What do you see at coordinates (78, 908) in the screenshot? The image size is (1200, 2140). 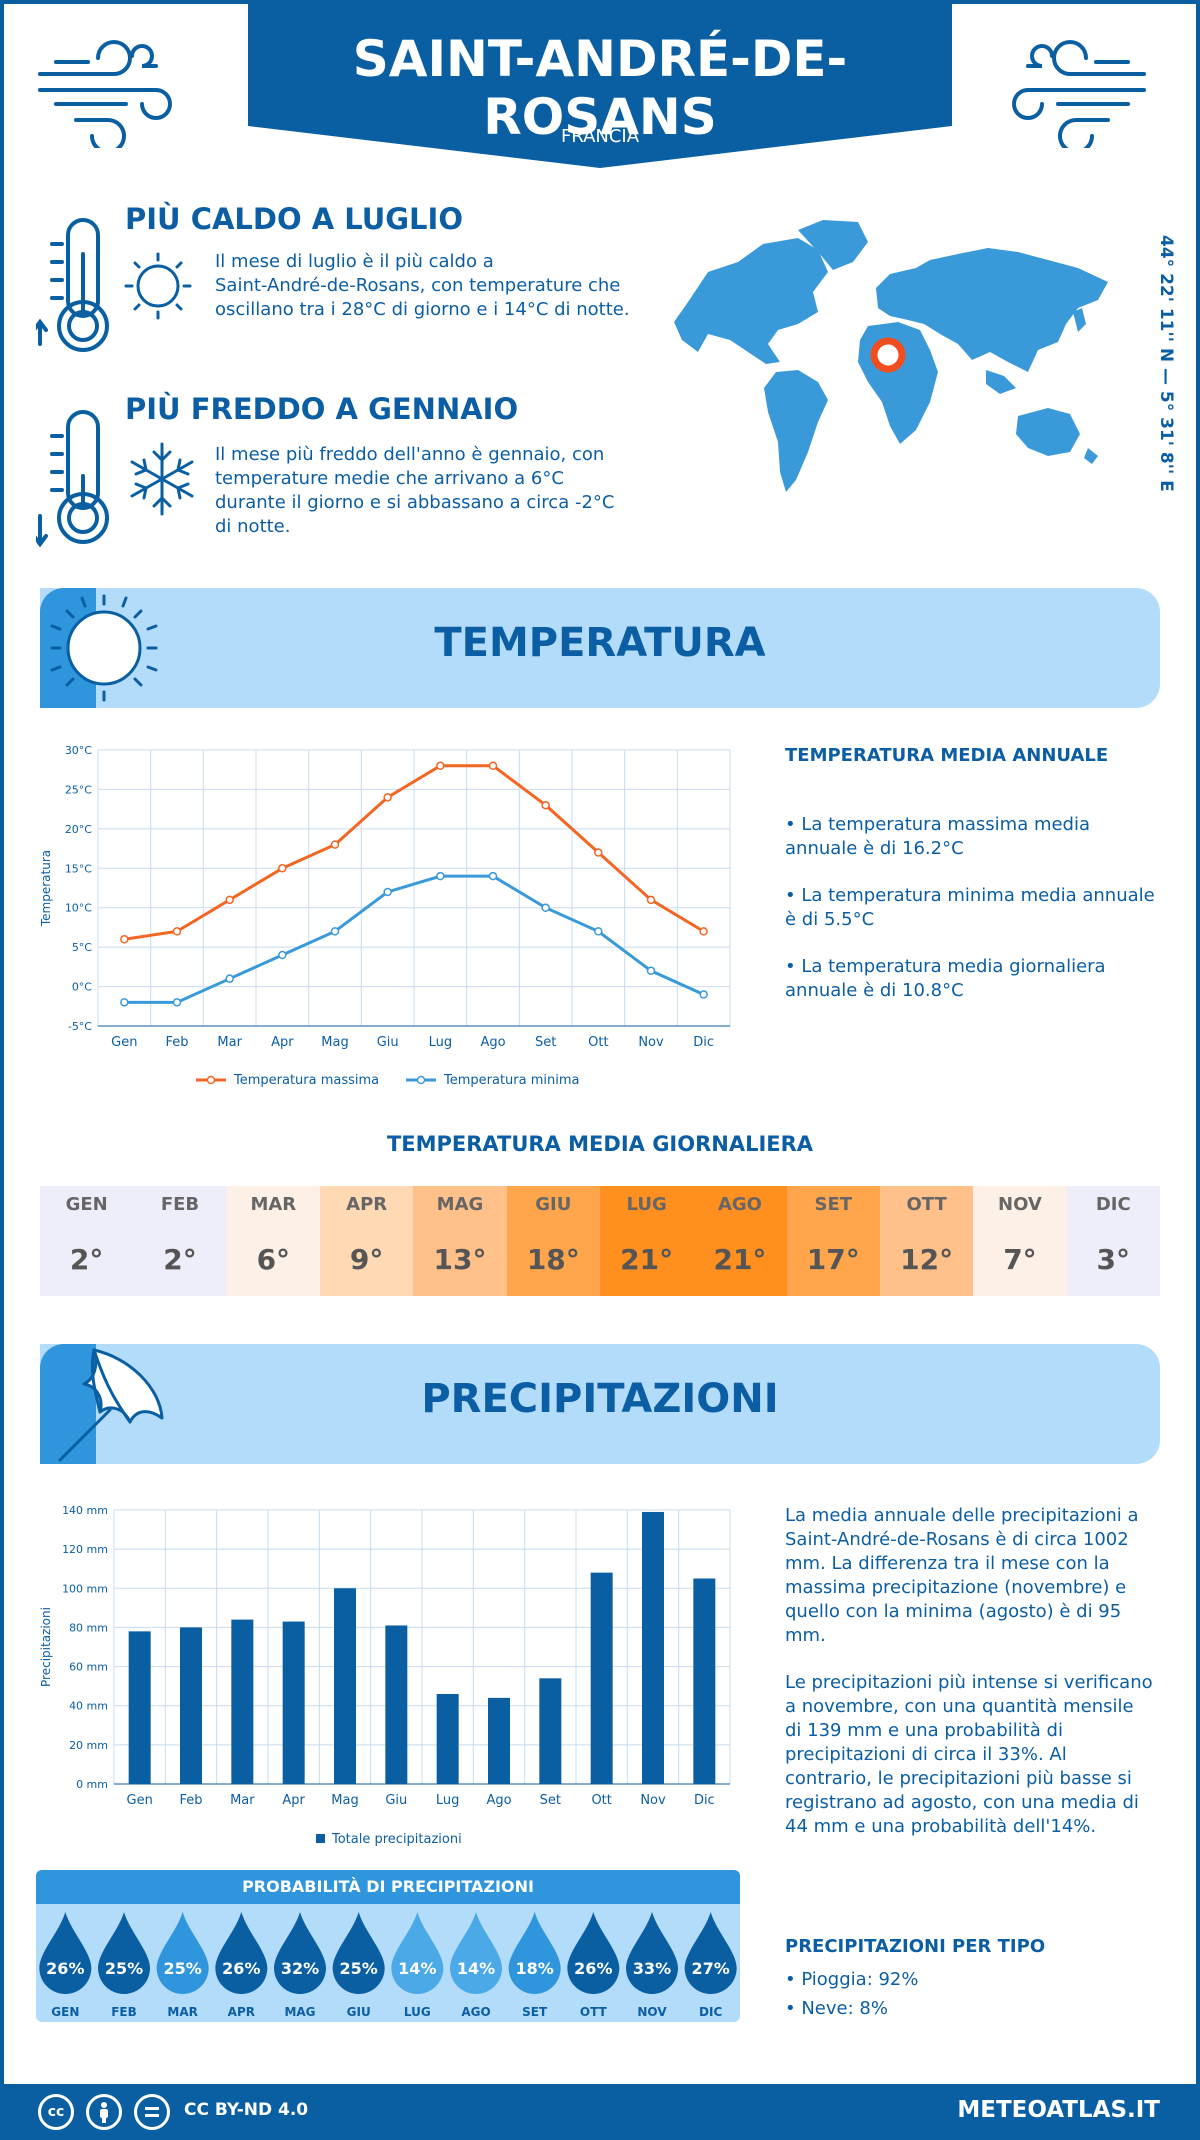 I see `y-tick-label: 10°C` at bounding box center [78, 908].